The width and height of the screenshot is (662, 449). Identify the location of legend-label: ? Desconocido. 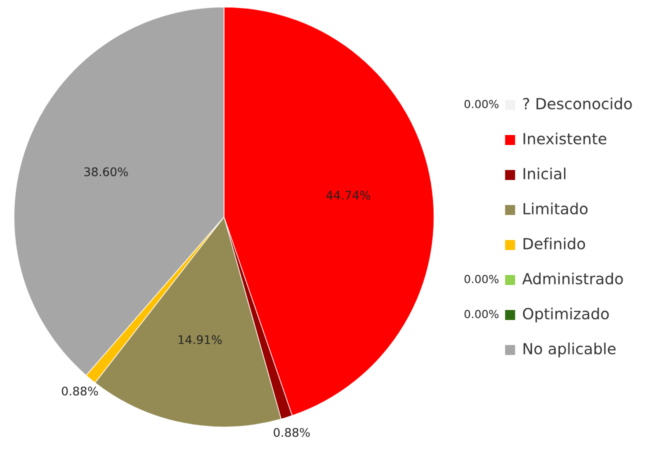
(577, 104).